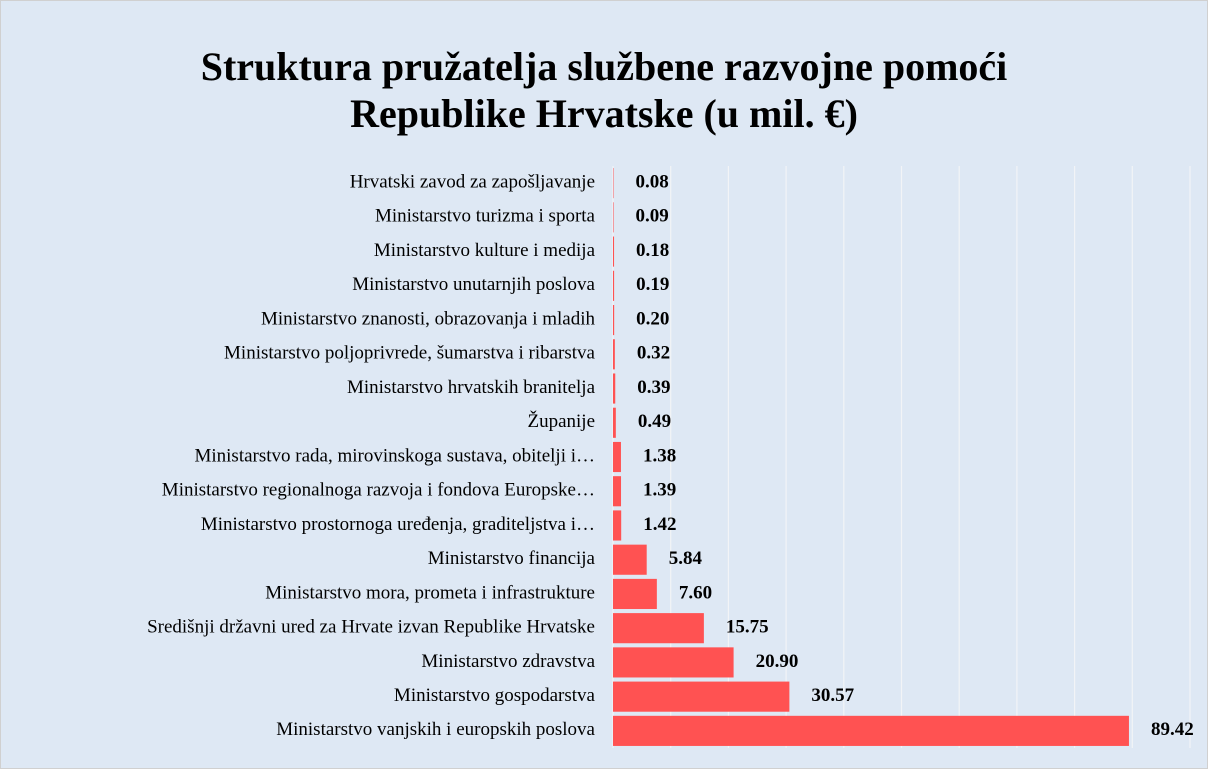 The height and width of the screenshot is (769, 1208). What do you see at coordinates (747, 627) in the screenshot?
I see `value-label: 15.75` at bounding box center [747, 627].